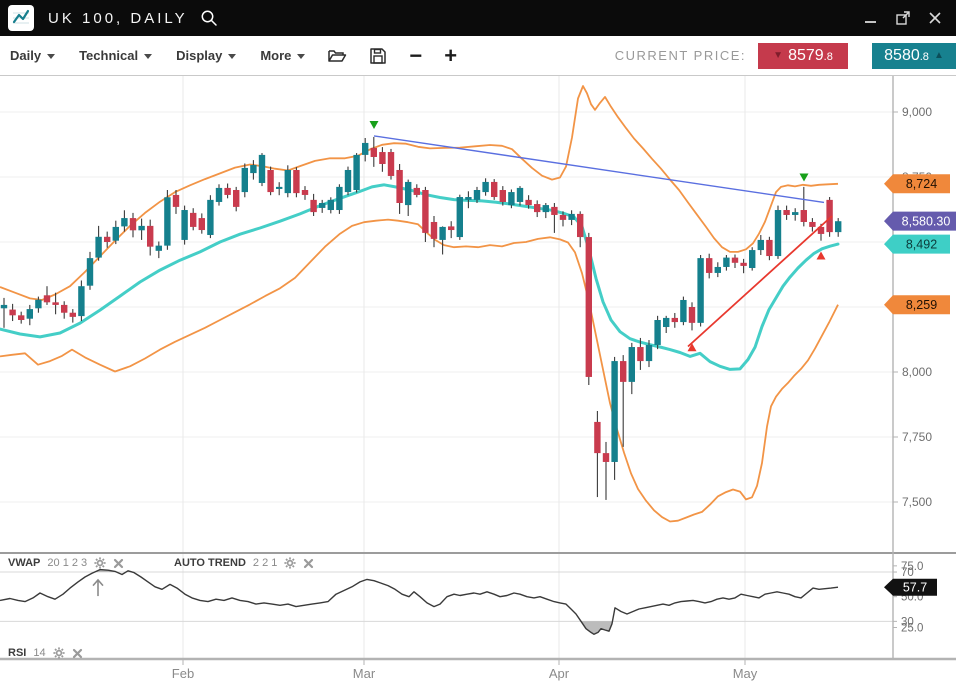 This screenshot has height=683, width=956. What do you see at coordinates (915, 587) in the screenshot?
I see `price-tag-text: 57.7` at bounding box center [915, 587].